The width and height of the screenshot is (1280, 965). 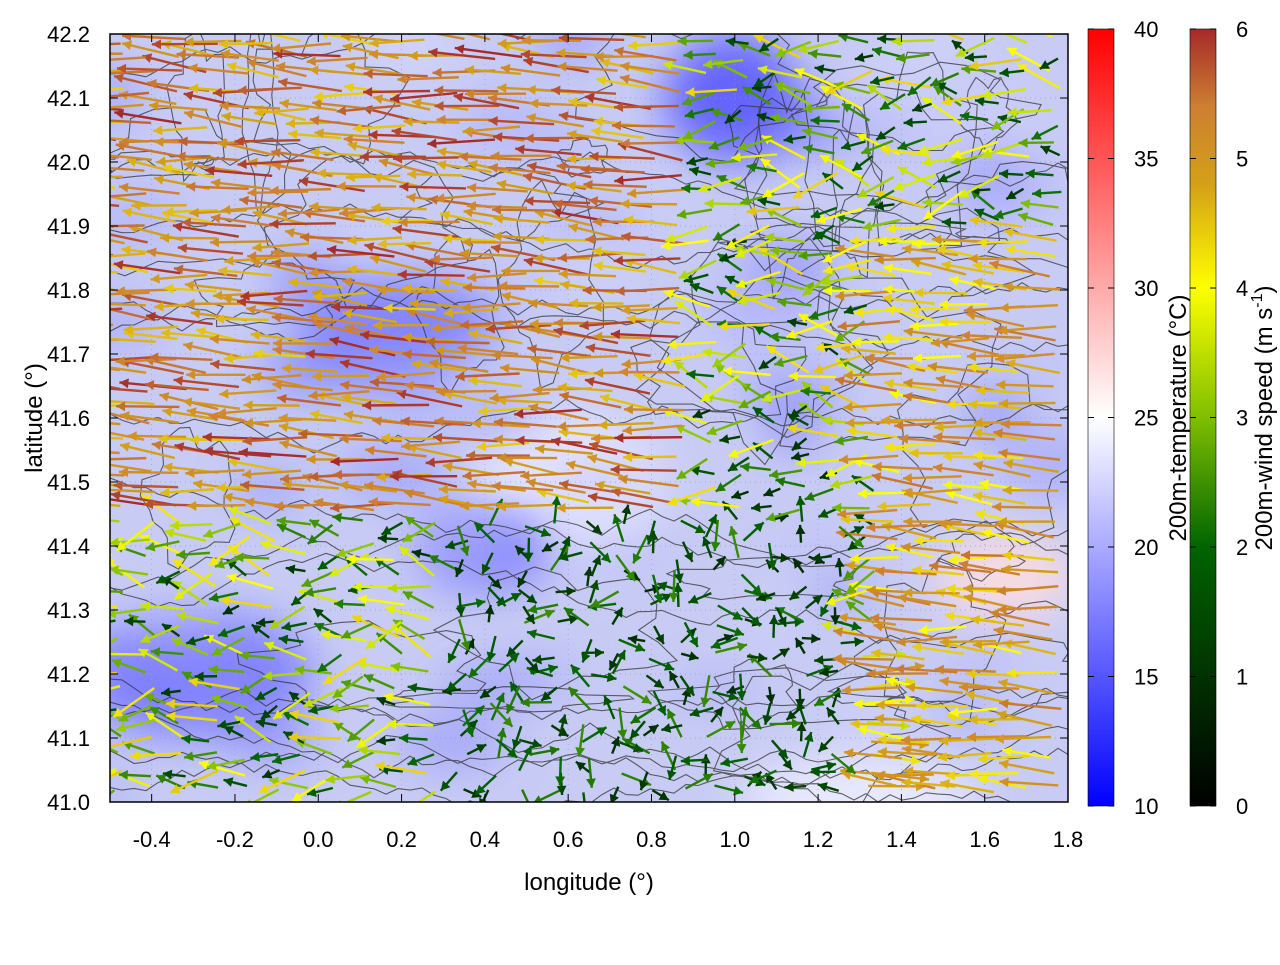 What do you see at coordinates (152, 839) in the screenshot?
I see `x-tick-label: -0.4` at bounding box center [152, 839].